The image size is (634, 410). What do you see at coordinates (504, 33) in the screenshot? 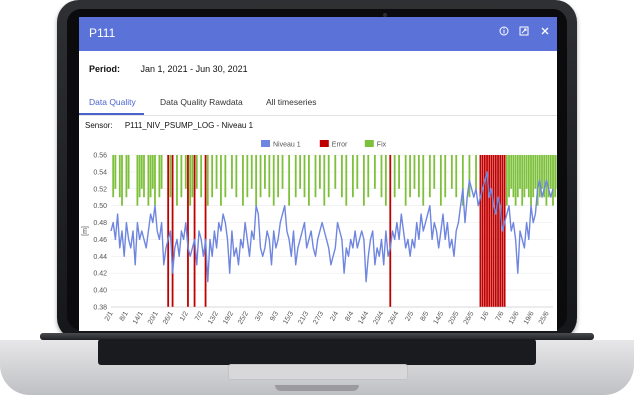
I see `info-icon` at bounding box center [504, 33].